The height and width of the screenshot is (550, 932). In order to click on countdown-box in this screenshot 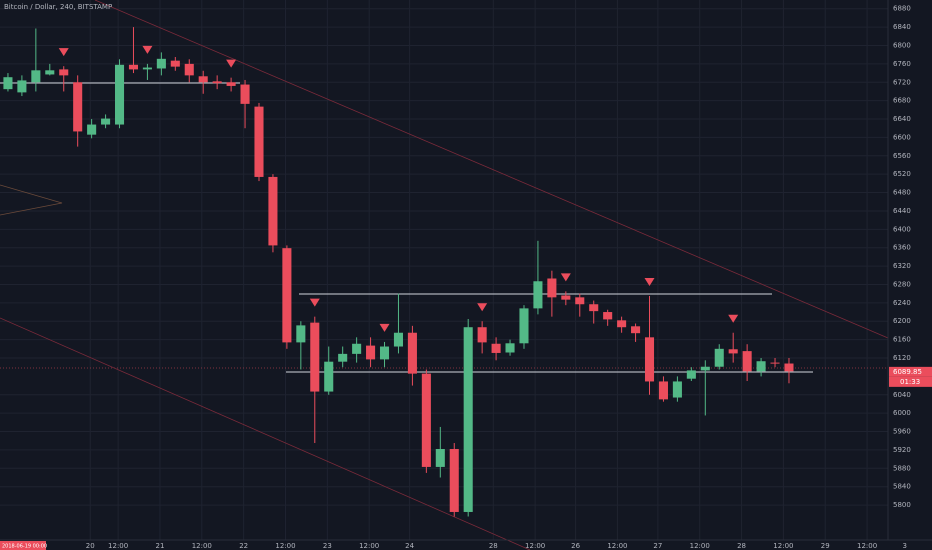, I will do `click(910, 381)`.